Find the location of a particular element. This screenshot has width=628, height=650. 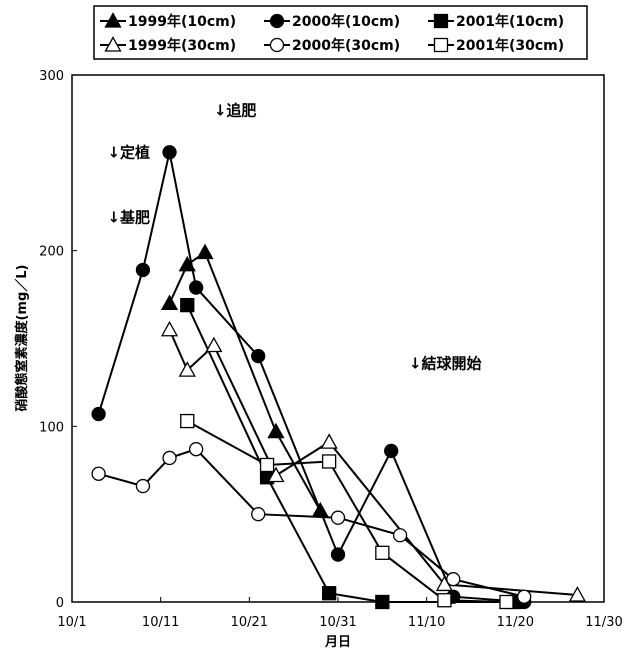

x-tick-label: 10/31 is located at coordinates (337, 622).